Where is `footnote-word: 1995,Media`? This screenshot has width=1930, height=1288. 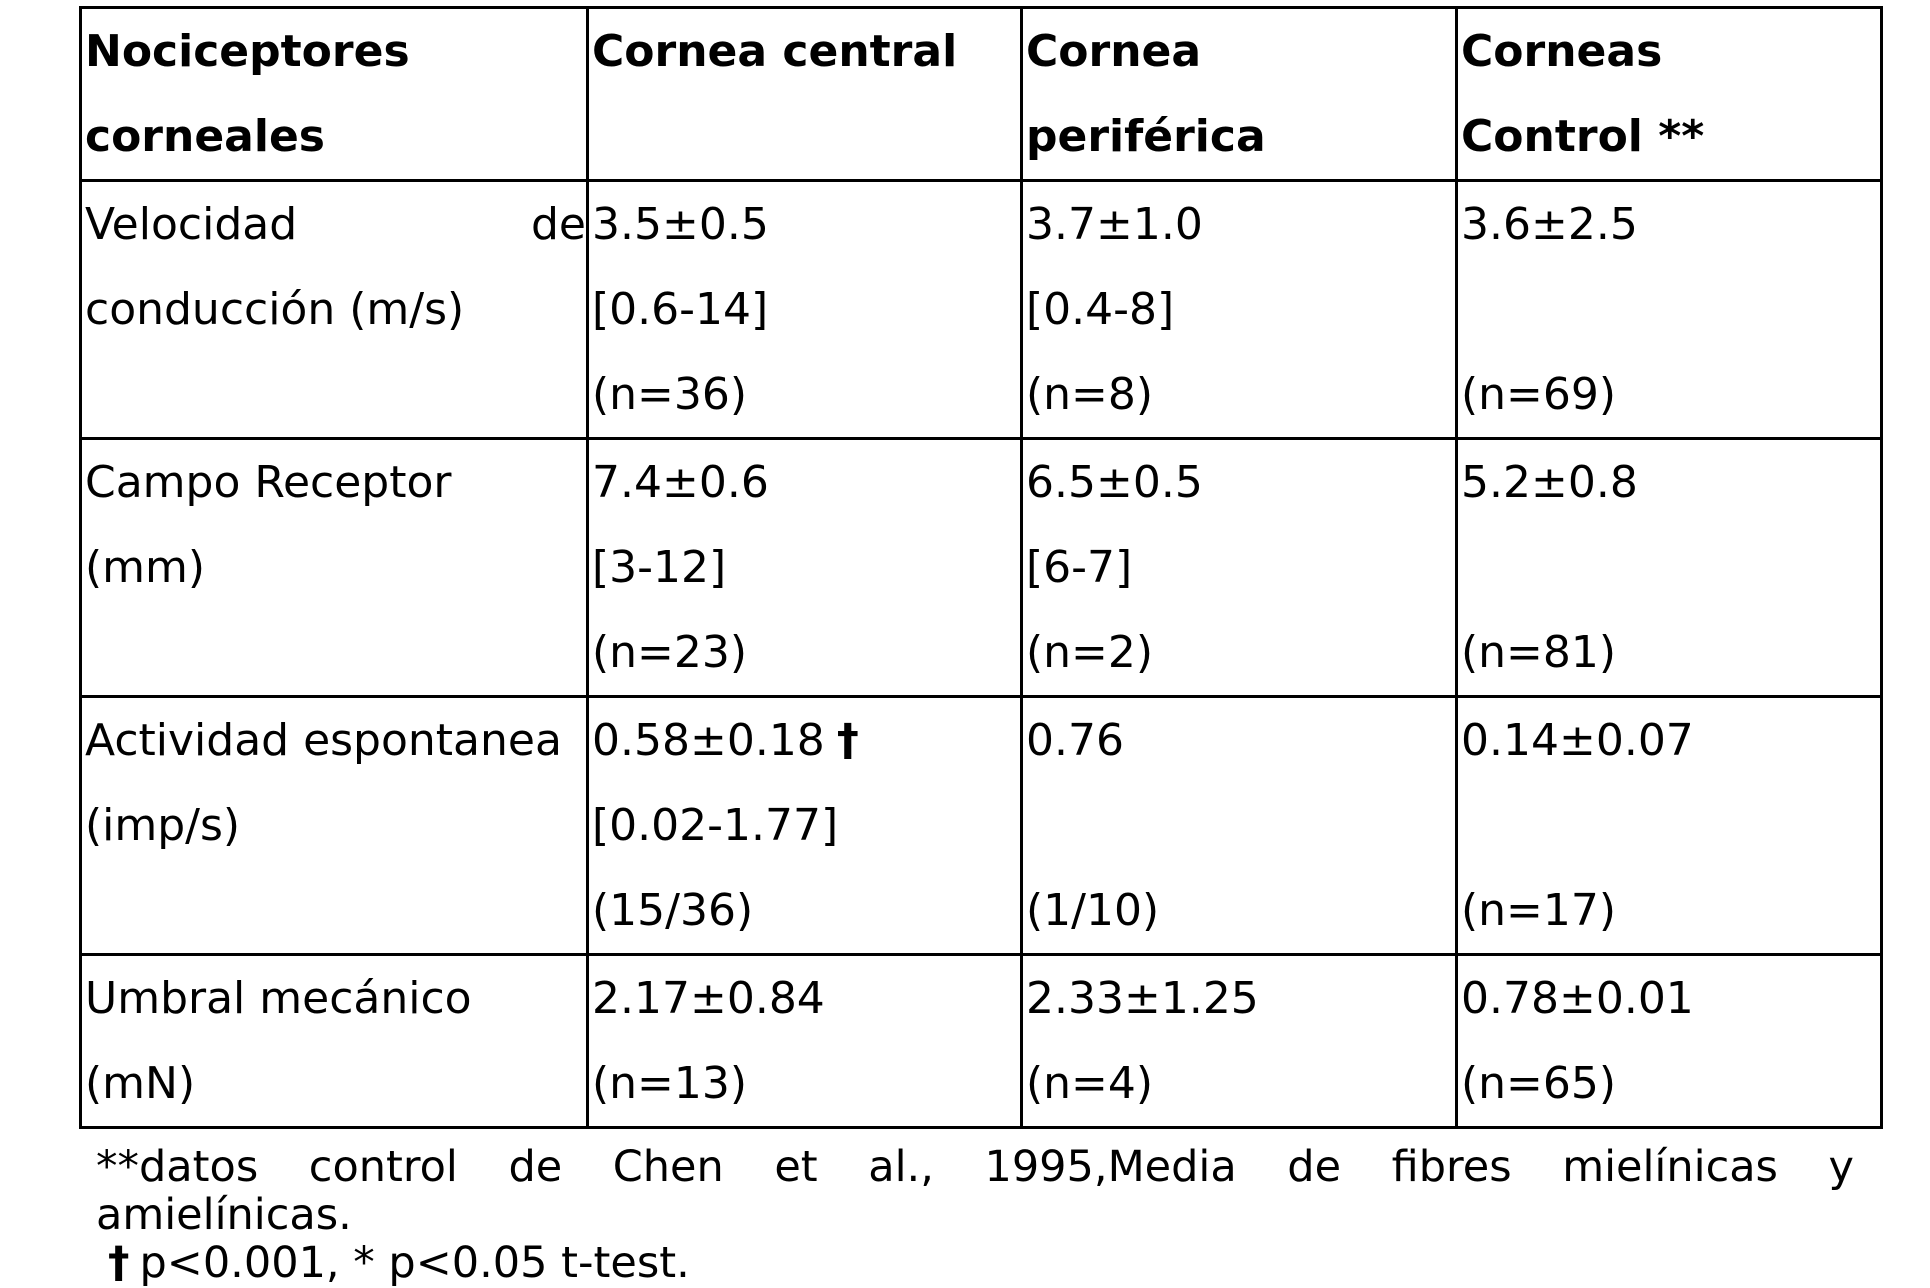
footnote-word: 1995,Media is located at coordinates (1110, 1167).